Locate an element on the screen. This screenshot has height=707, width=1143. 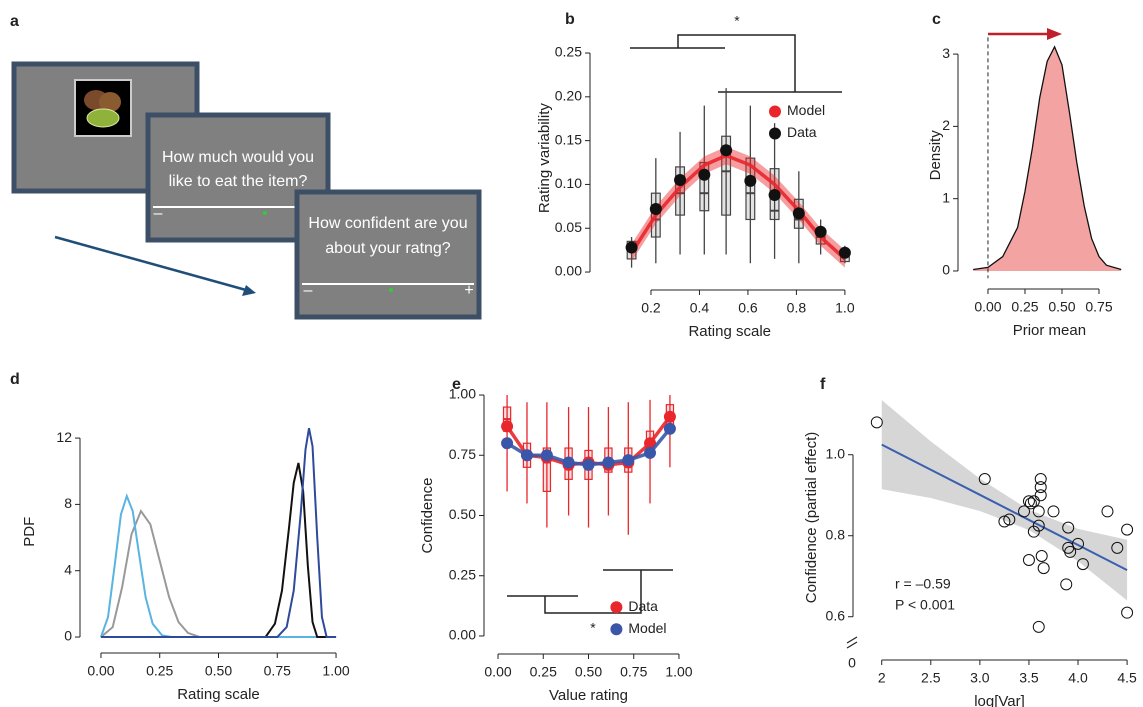
y-tick-label: 1 is located at coordinates (946, 197).